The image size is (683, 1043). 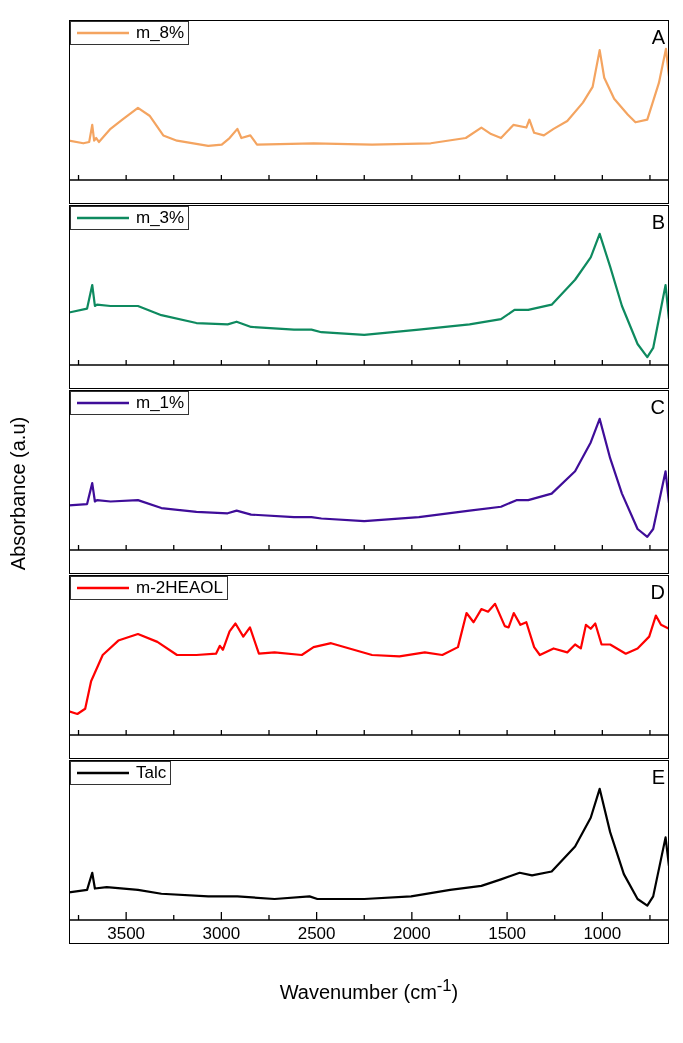 What do you see at coordinates (369, 990) in the screenshot?
I see `x-axis-title: Wavenumber (cm$^{-1}$)` at bounding box center [369, 990].